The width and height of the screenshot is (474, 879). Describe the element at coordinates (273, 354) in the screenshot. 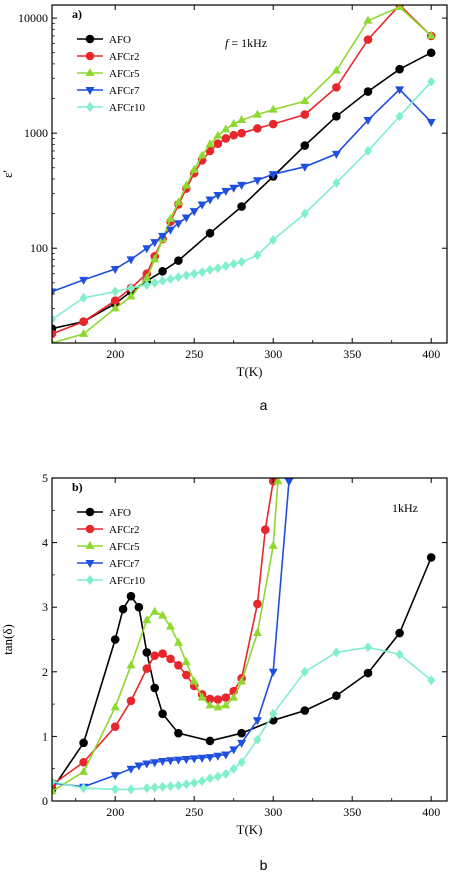

I see `x-tick-label: 300` at that location.